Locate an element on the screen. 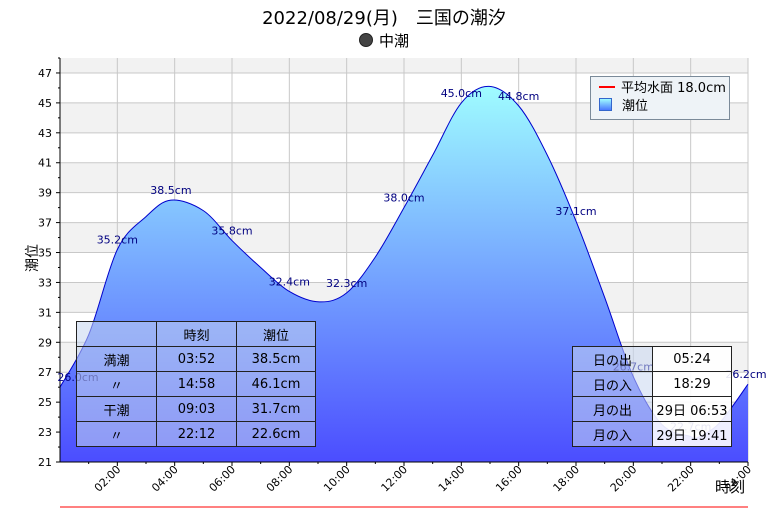 The height and width of the screenshot is (512, 768). tide-table-row: 満潮 03:52 38.5cm is located at coordinates (196, 359).